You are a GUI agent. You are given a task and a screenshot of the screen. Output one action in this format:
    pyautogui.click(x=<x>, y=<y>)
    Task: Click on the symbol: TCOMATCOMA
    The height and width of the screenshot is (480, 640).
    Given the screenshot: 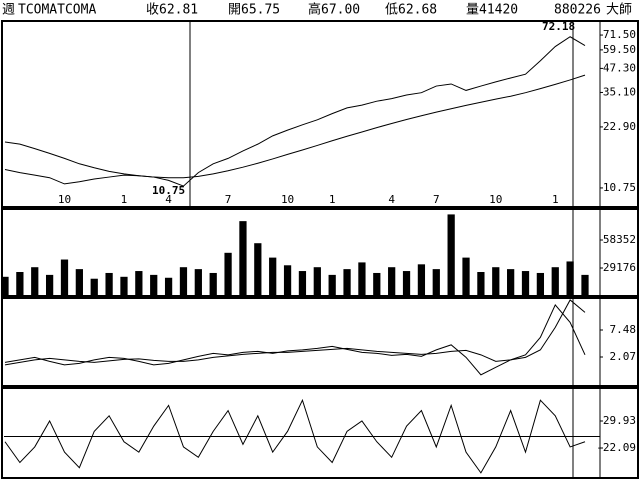 What is the action you would take?
    pyautogui.click(x=57, y=10)
    